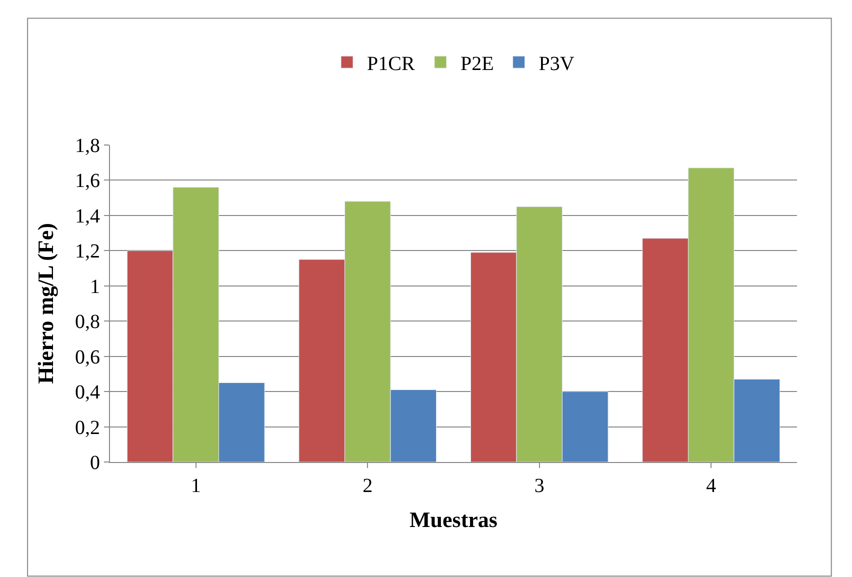  I want to click on x-axis-title: Muestras, so click(454, 519).